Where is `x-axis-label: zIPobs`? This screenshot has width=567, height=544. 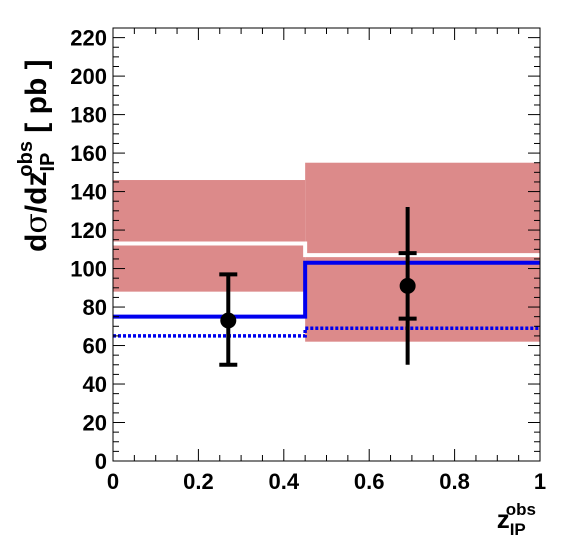 x-axis-label: zIPobs is located at coordinates (516, 519).